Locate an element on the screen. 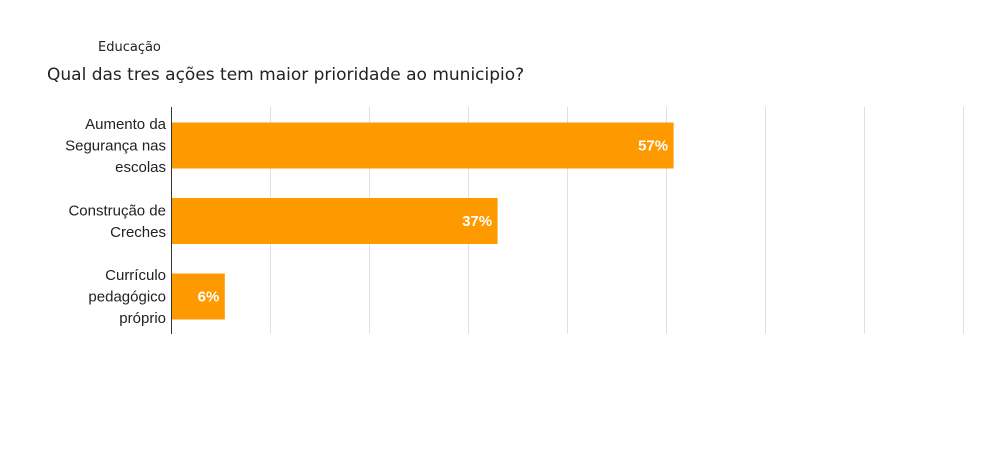  value-label: 6% is located at coordinates (209, 297).